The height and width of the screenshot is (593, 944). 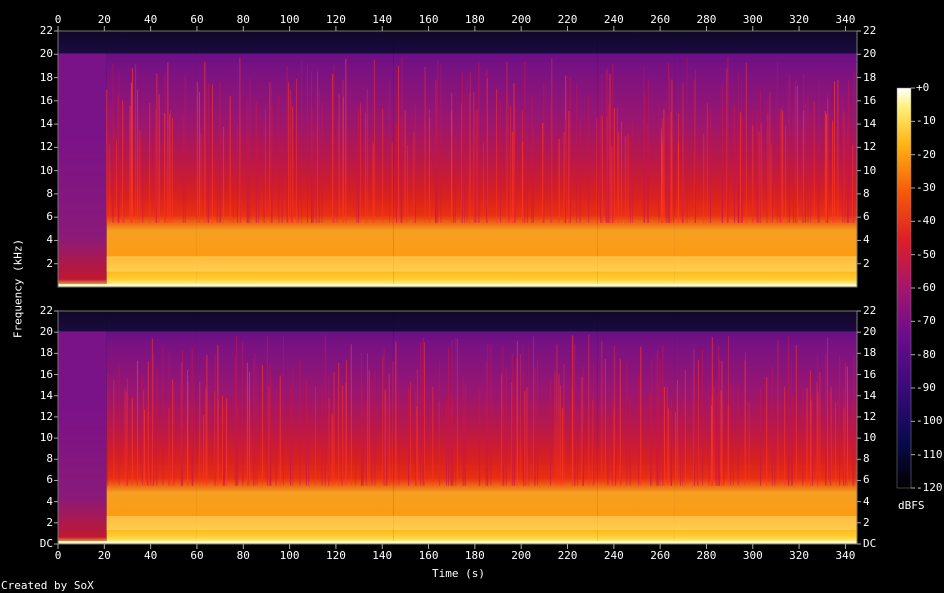 I want to click on colorbar-tick-label: -80, so click(x=926, y=354).